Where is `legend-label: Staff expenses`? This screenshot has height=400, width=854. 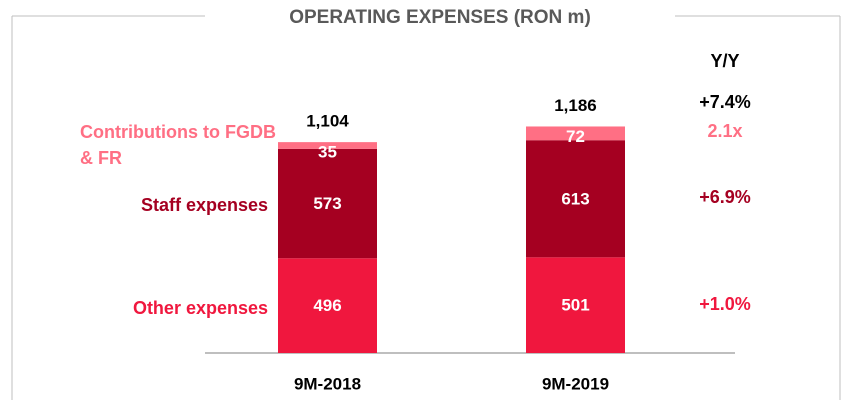
legend-label: Staff expenses is located at coordinates (204, 205).